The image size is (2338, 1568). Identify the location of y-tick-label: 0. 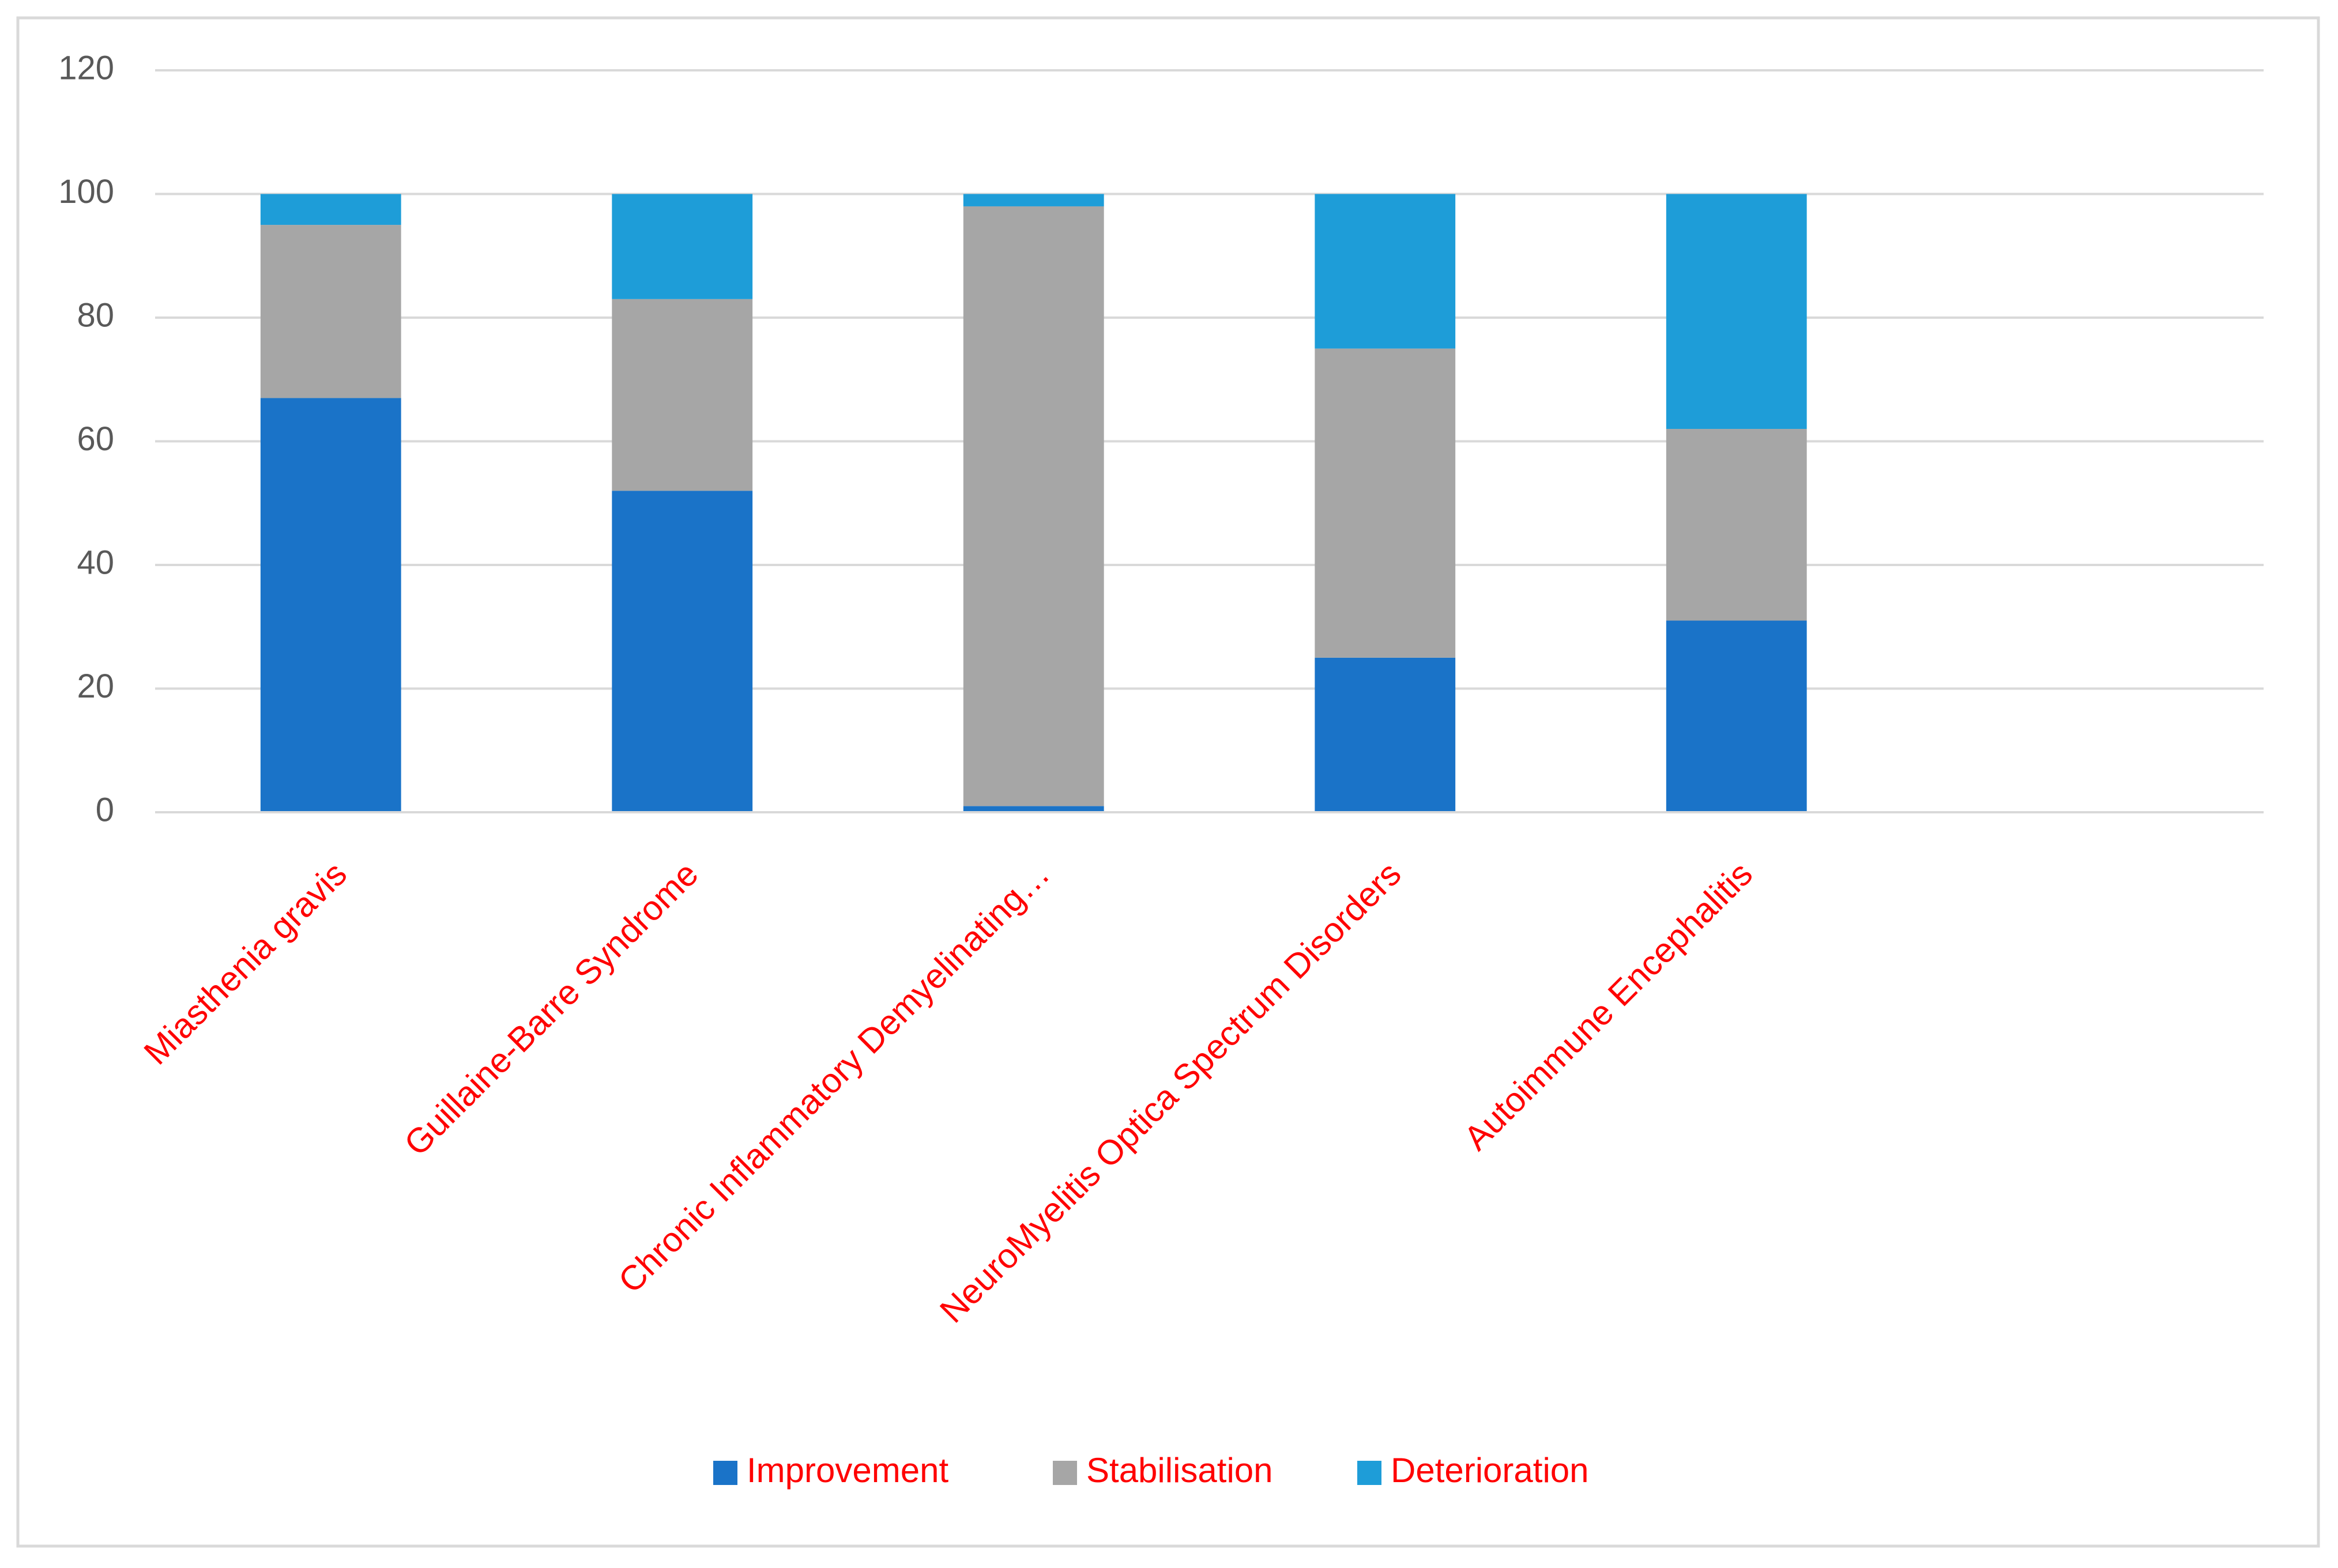
(105, 809).